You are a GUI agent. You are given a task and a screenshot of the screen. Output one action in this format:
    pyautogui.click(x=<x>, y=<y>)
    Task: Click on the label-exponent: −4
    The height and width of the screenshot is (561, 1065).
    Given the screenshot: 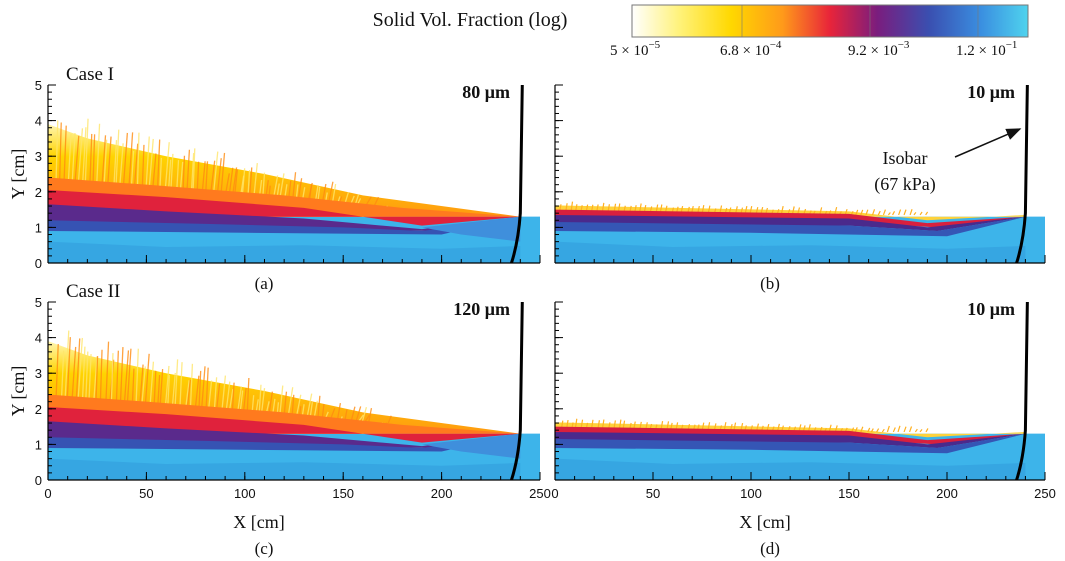 What is the action you would take?
    pyautogui.click(x=776, y=45)
    